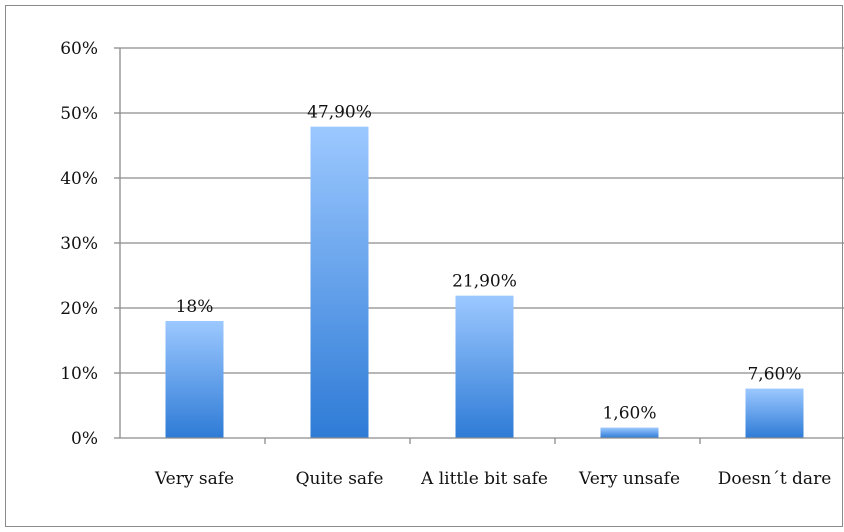 The height and width of the screenshot is (532, 844). I want to click on data-label: 1,60%, so click(629, 414).